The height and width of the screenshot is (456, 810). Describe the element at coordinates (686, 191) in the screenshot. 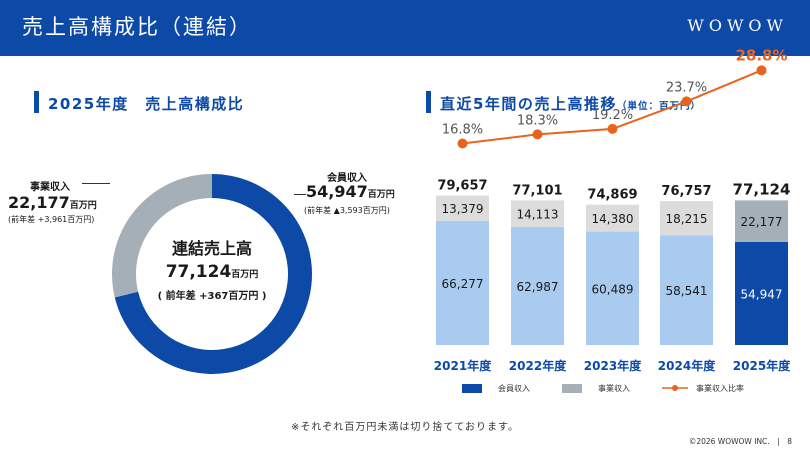

I see `bar-total-label: 76,757` at that location.